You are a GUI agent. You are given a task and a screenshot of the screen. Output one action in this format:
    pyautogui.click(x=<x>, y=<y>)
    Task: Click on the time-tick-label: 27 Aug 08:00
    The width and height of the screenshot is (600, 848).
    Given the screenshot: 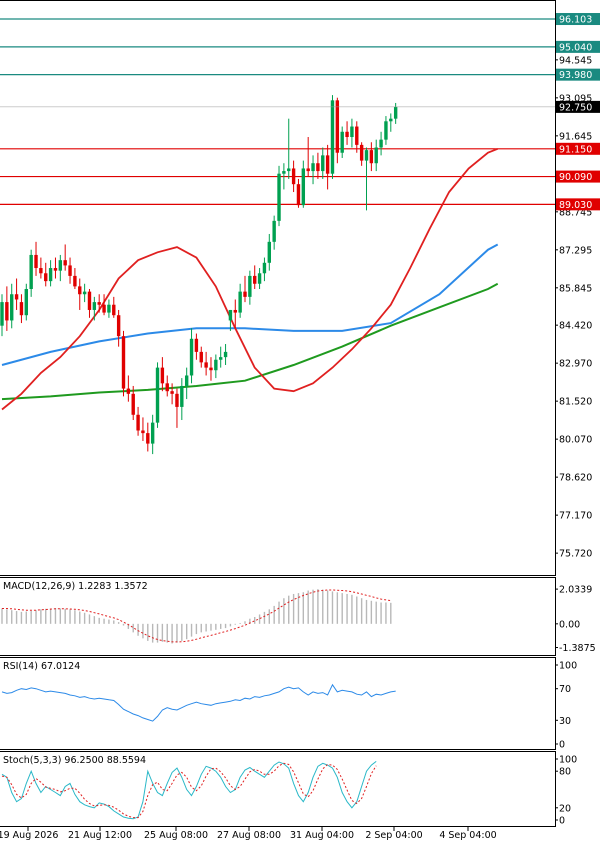 What is the action you would take?
    pyautogui.click(x=249, y=835)
    